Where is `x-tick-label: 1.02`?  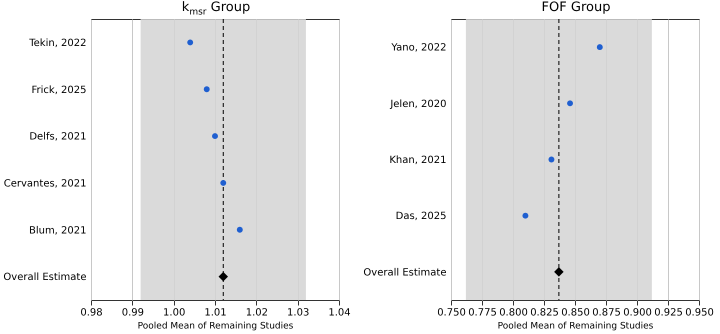
x-tick-label: 1.02 is located at coordinates (257, 313).